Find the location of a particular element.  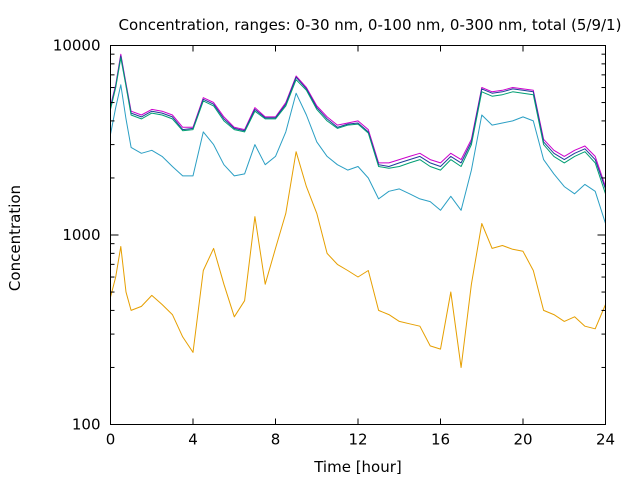

x-tick-label: 20 is located at coordinates (522, 440).